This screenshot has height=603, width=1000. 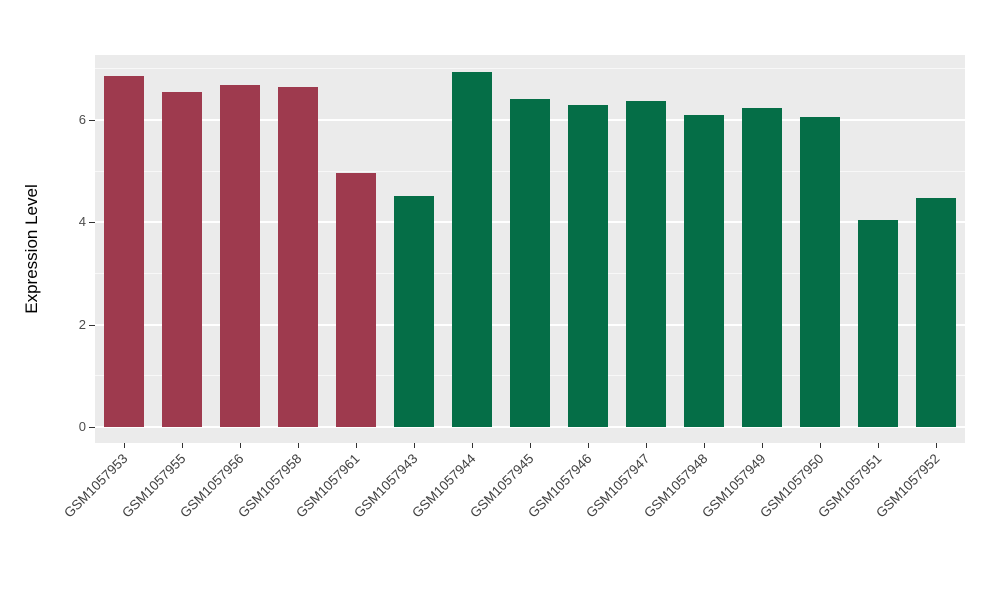 What do you see at coordinates (356, 300) in the screenshot?
I see `bar-GSM1057961` at bounding box center [356, 300].